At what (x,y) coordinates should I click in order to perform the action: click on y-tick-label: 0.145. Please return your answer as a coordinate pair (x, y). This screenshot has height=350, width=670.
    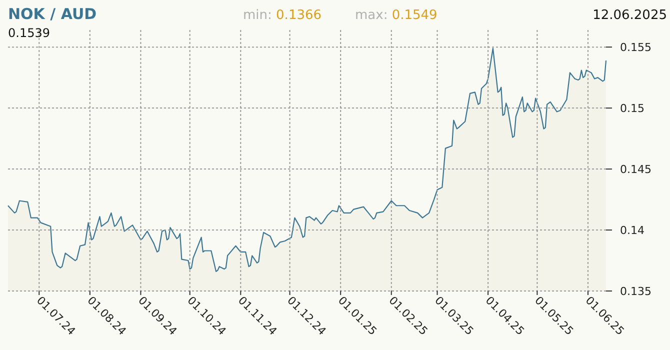
    Looking at the image, I should click on (636, 169).